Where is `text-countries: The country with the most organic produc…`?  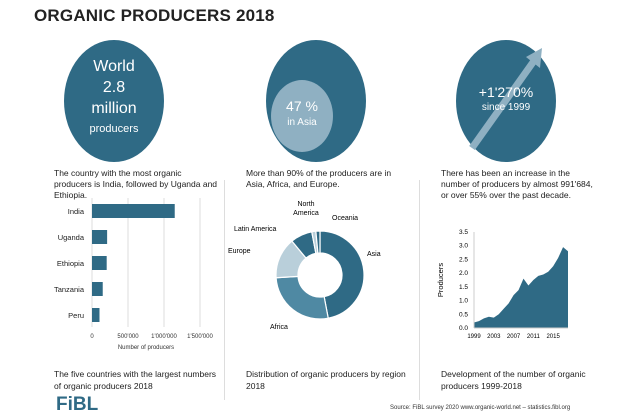
text-countries: The country with the most organic produc… is located at coordinates (136, 184).